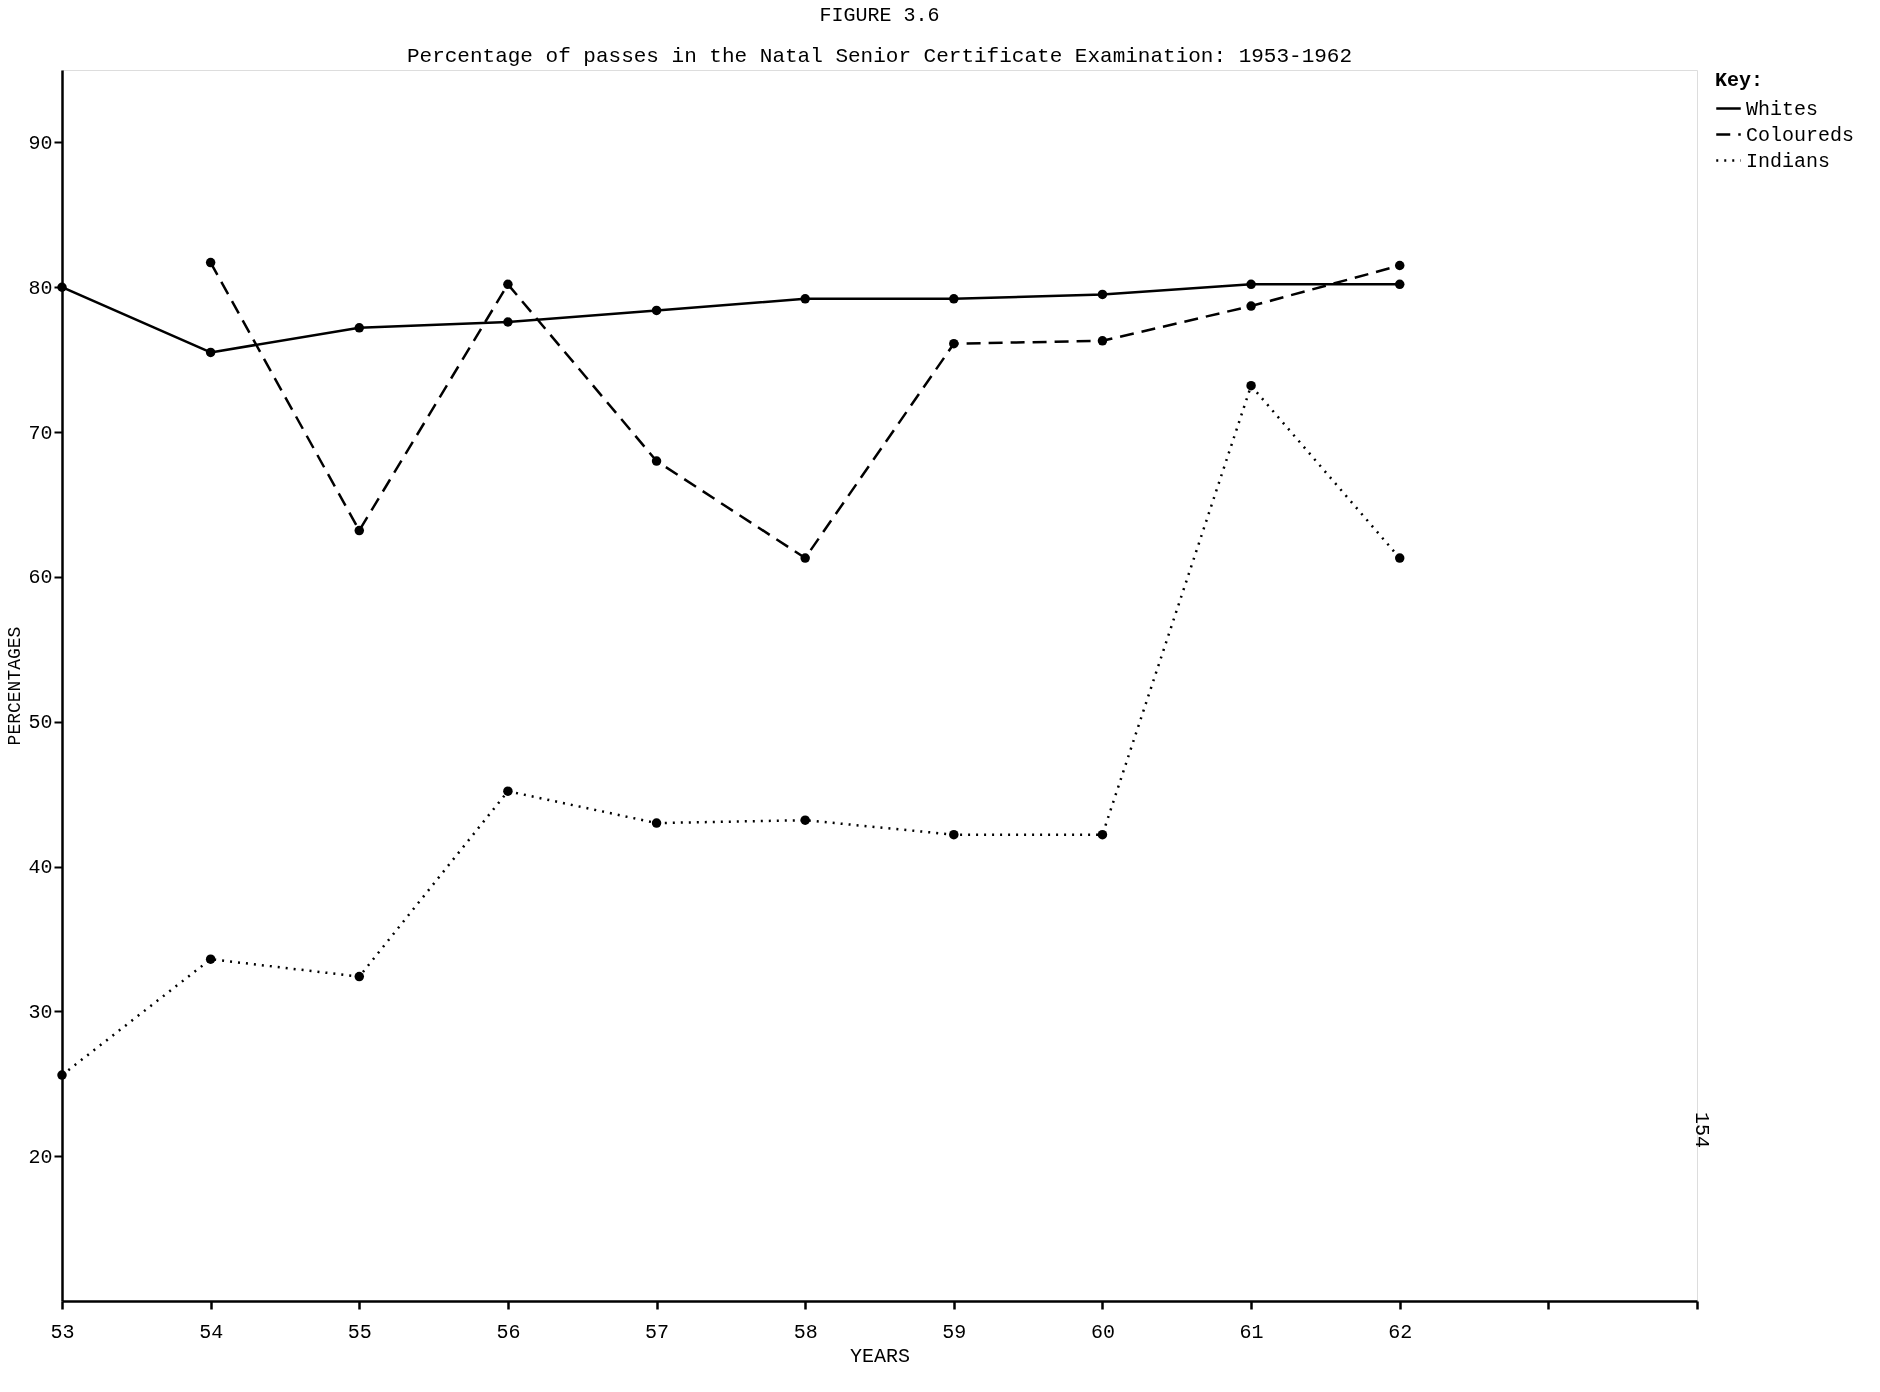  What do you see at coordinates (954, 1332) in the screenshot?
I see `x-tick-label: 59` at bounding box center [954, 1332].